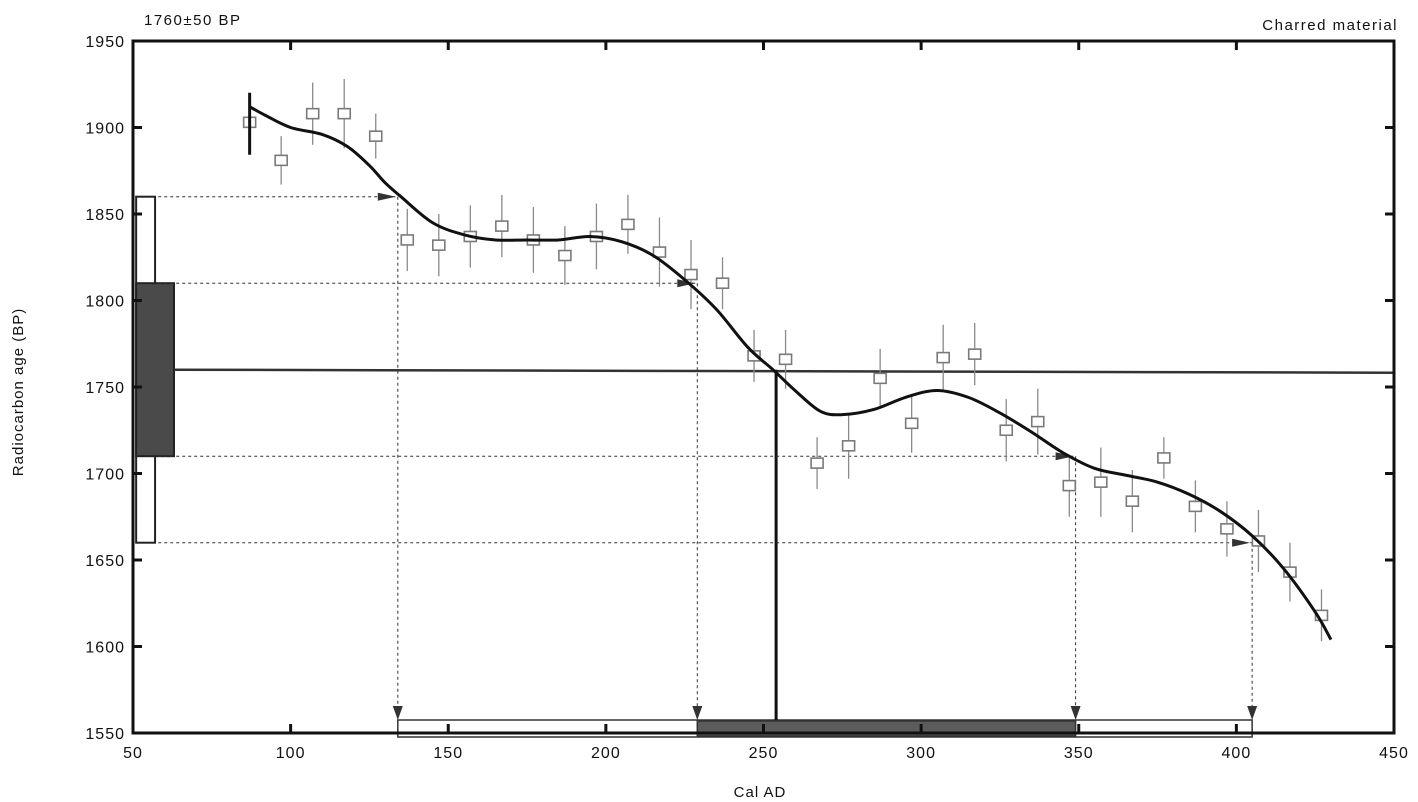 The image size is (1418, 802). What do you see at coordinates (1237, 753) in the screenshot?
I see `x-tick-label: 400` at bounding box center [1237, 753].